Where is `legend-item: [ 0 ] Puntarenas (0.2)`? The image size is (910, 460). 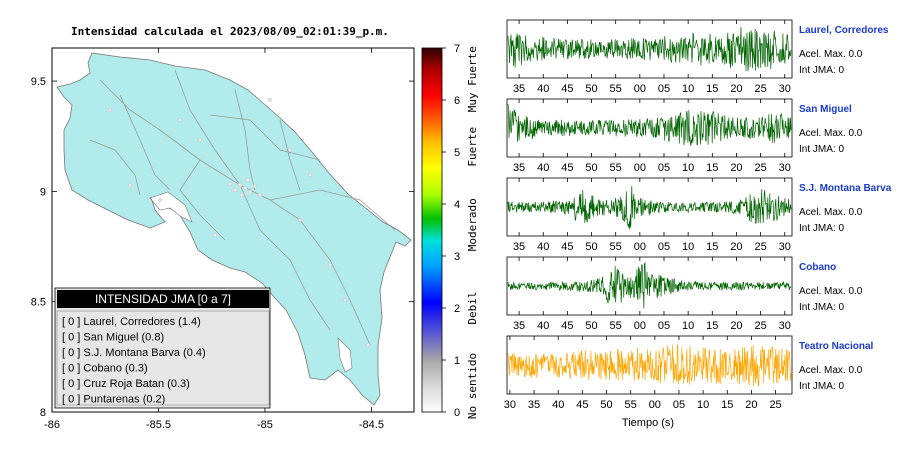 legend-item: [ 0 ] Puntarenas (0.2) is located at coordinates (113, 400).